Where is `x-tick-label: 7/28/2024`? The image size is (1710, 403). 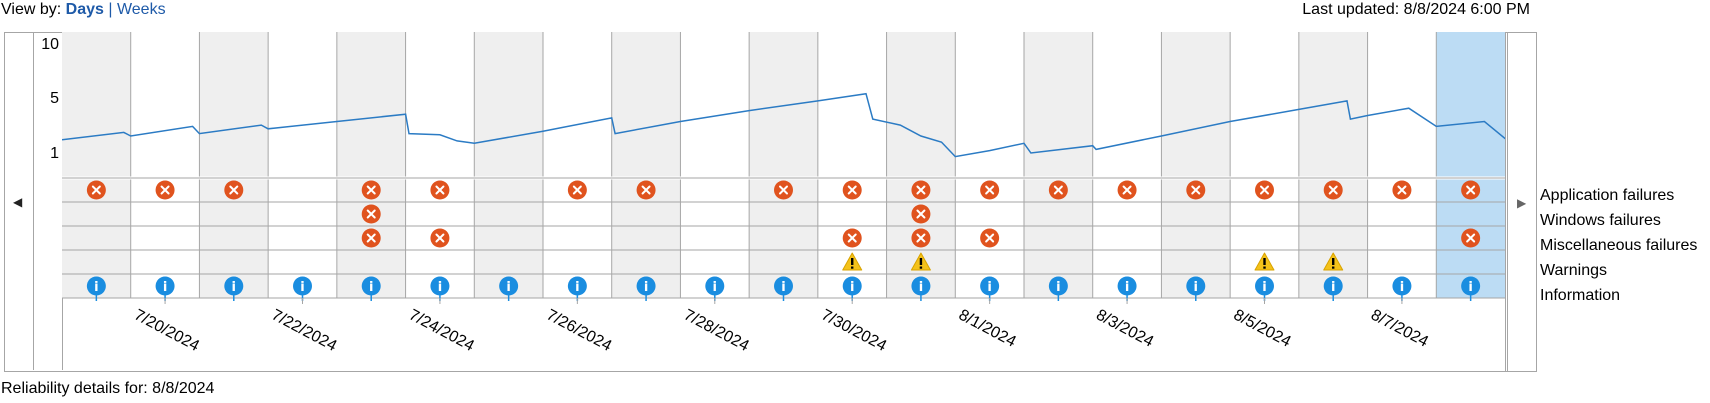 x-tick-label: 7/28/2024 is located at coordinates (716, 331).